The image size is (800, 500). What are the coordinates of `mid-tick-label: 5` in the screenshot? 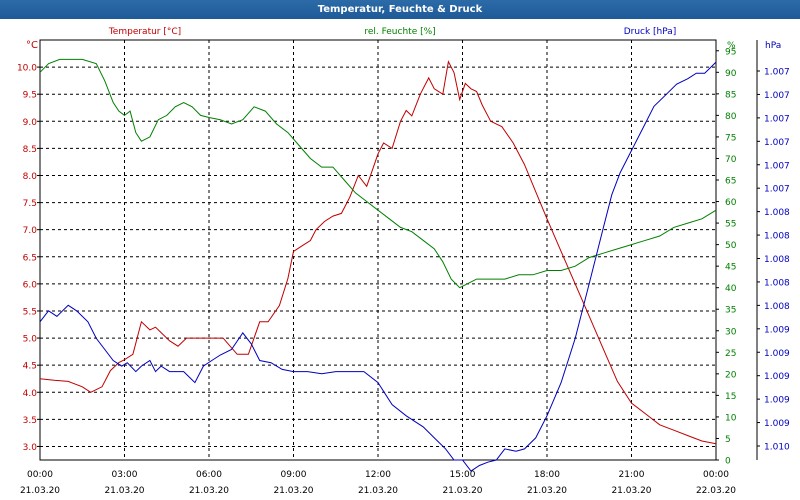 It's located at (728, 440).